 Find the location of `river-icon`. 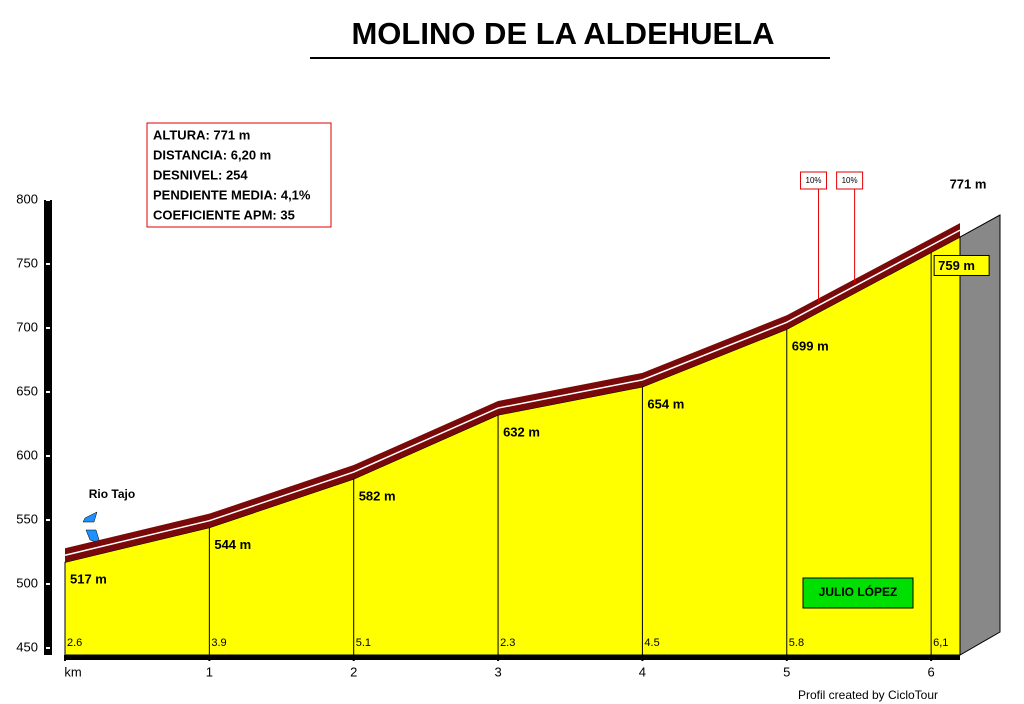

river-icon is located at coordinates (91, 527).